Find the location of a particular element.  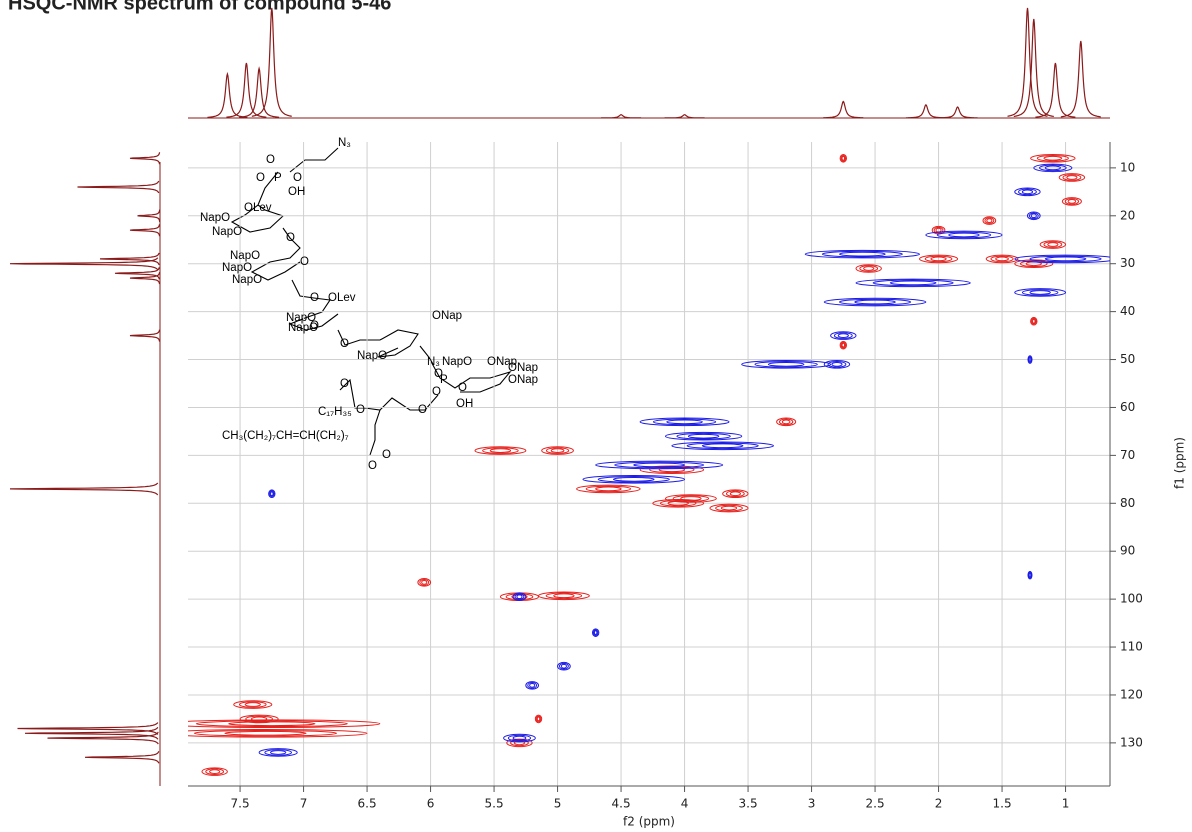

y-tick-label: 70 is located at coordinates (1127, 455).